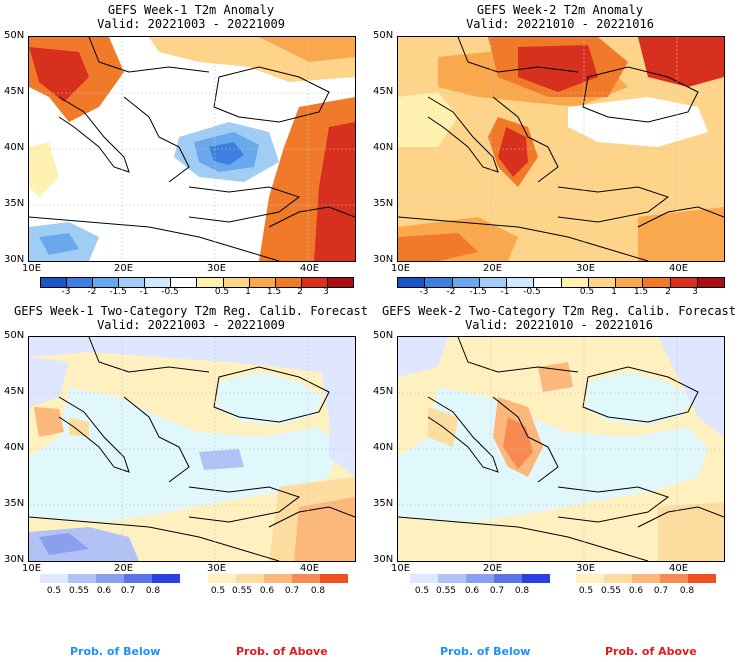  What do you see at coordinates (446, 591) in the screenshot?
I see `p4-below-tick: 0.55` at bounding box center [446, 591].